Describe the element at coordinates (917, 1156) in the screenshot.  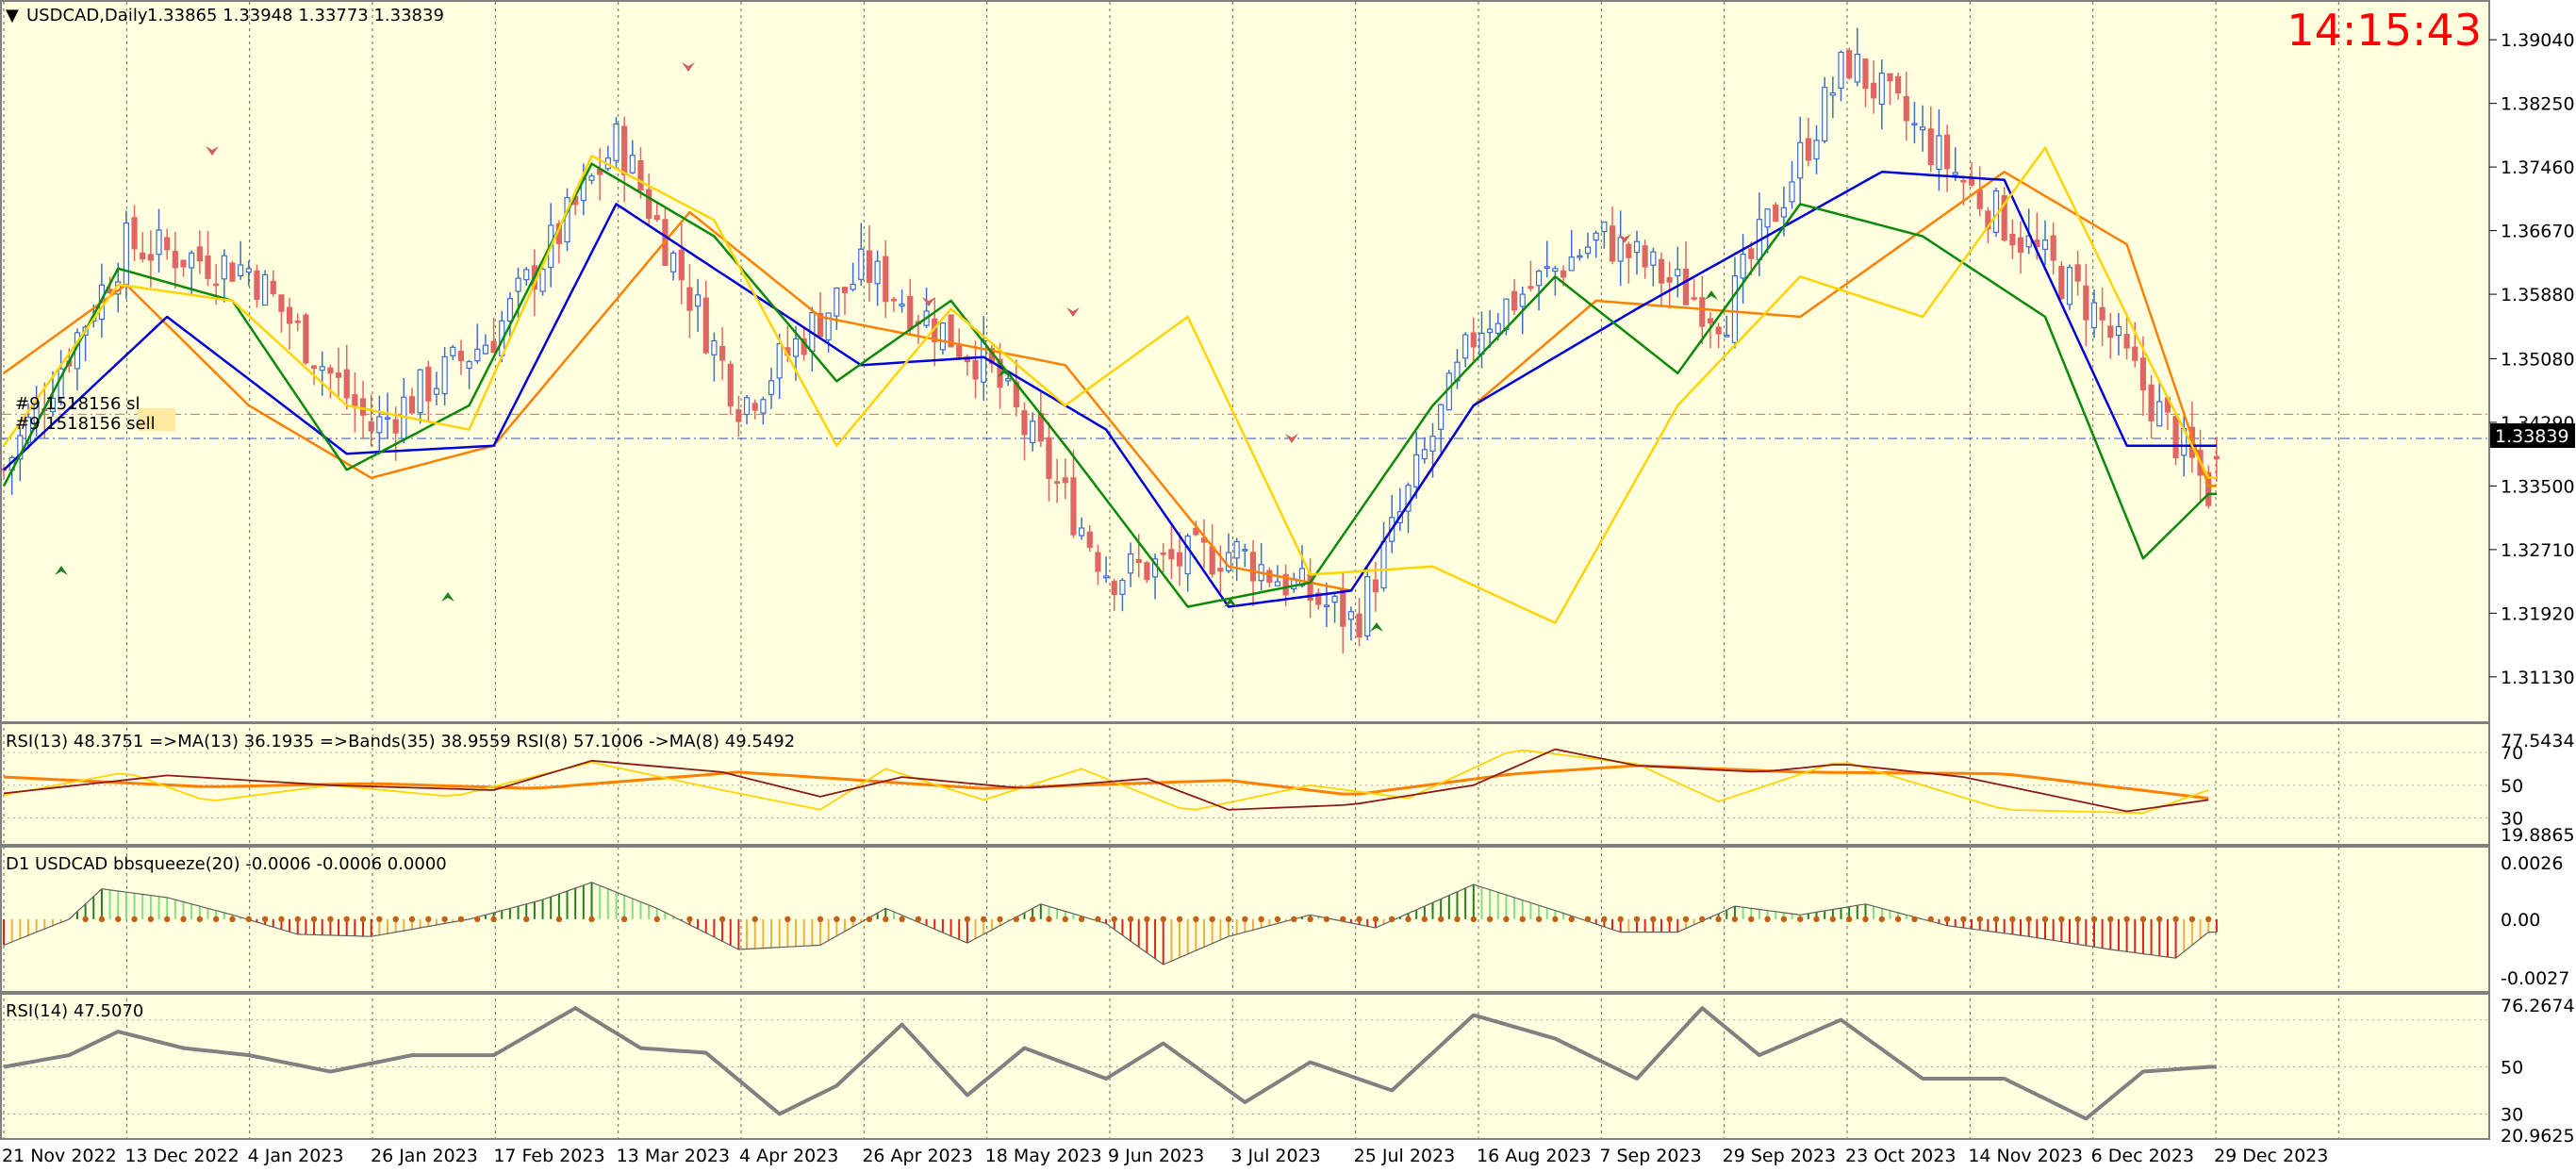
I see `x-label: 26 Apr 2023` at that location.